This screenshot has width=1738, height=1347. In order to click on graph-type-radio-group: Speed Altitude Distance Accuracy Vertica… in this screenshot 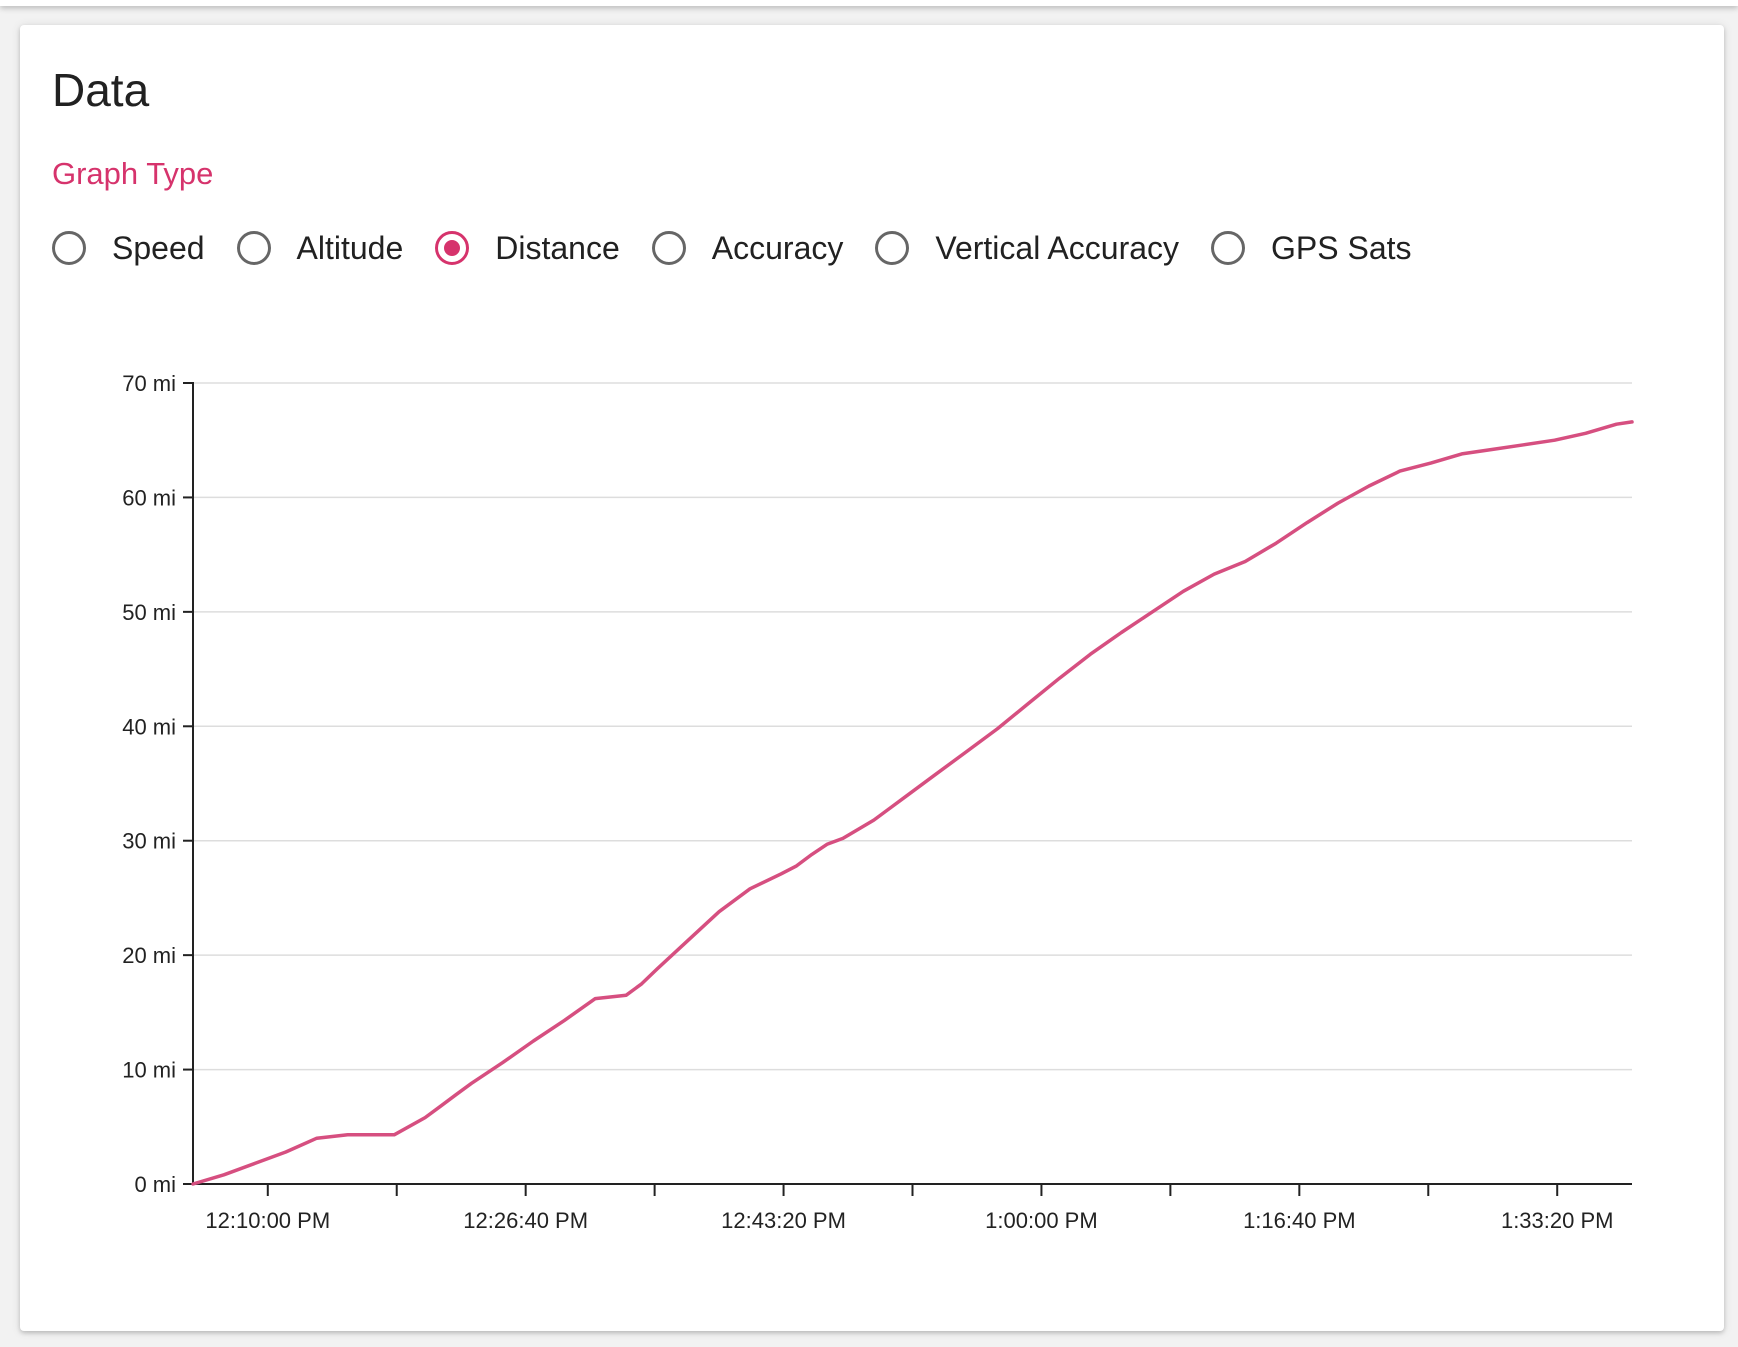, I will do `click(748, 248)`.